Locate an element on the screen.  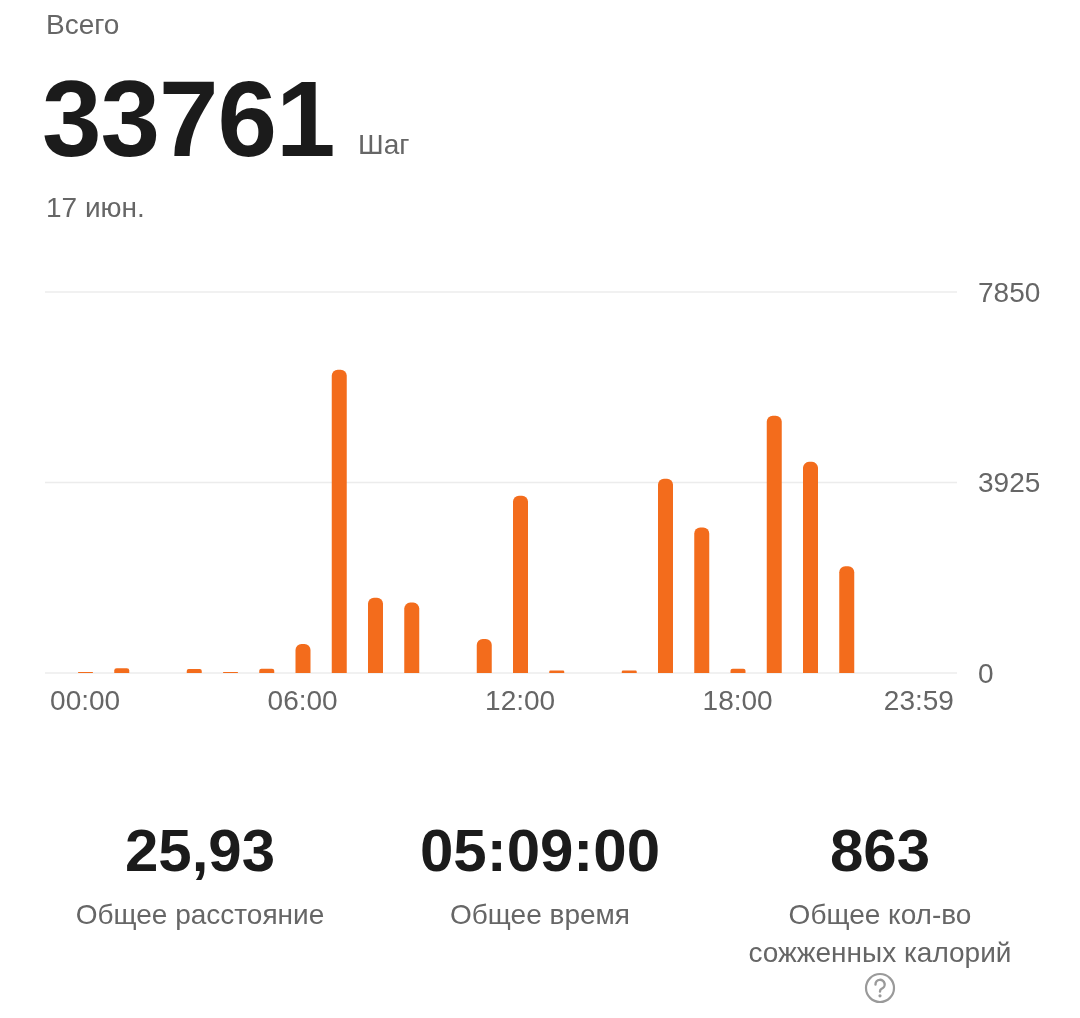
text: 25,93 is located at coordinates (200, 850).